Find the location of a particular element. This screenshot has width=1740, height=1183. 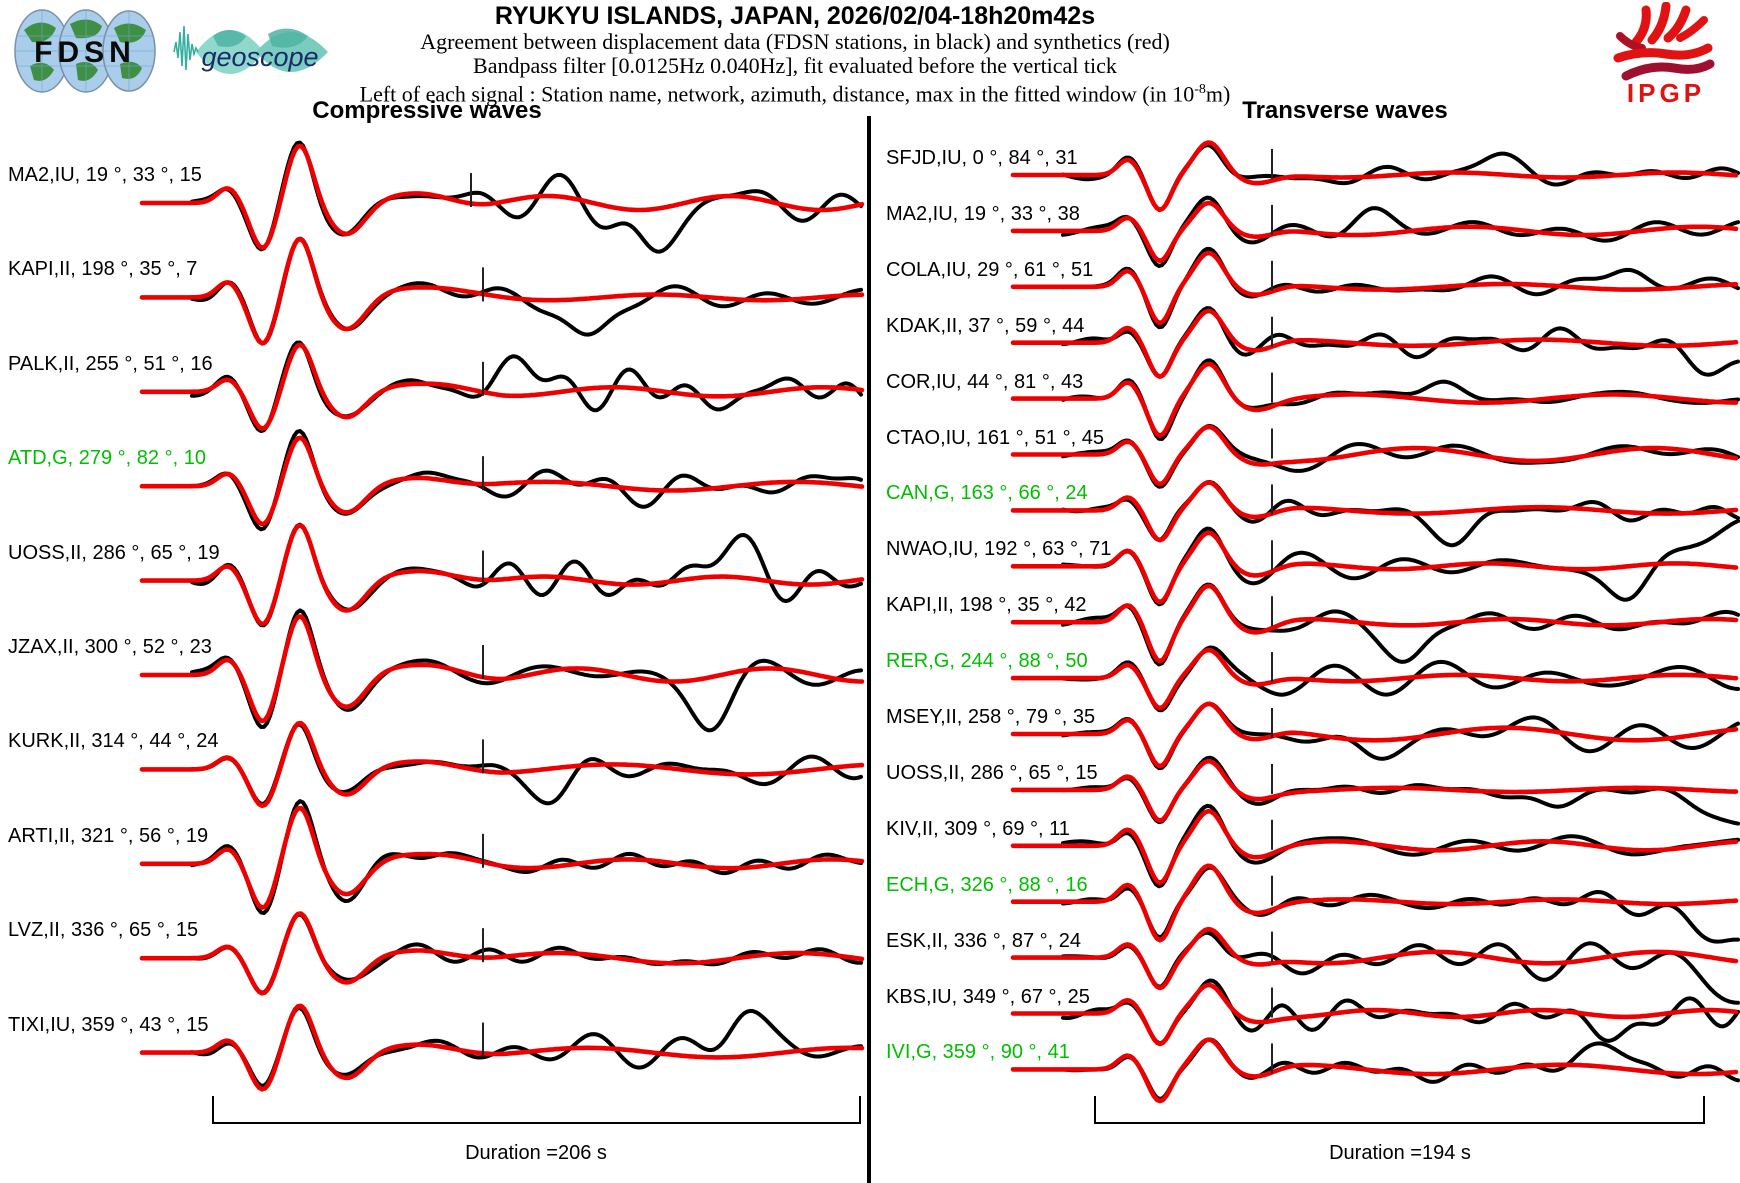

fdsn-globe-icon is located at coordinates (85, 51).